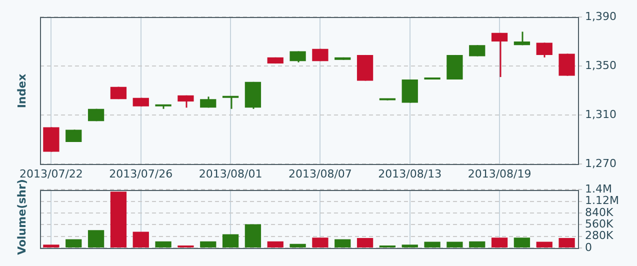  Describe the element at coordinates (600, 114) in the screenshot. I see `y-tick-label: 1,310` at that location.